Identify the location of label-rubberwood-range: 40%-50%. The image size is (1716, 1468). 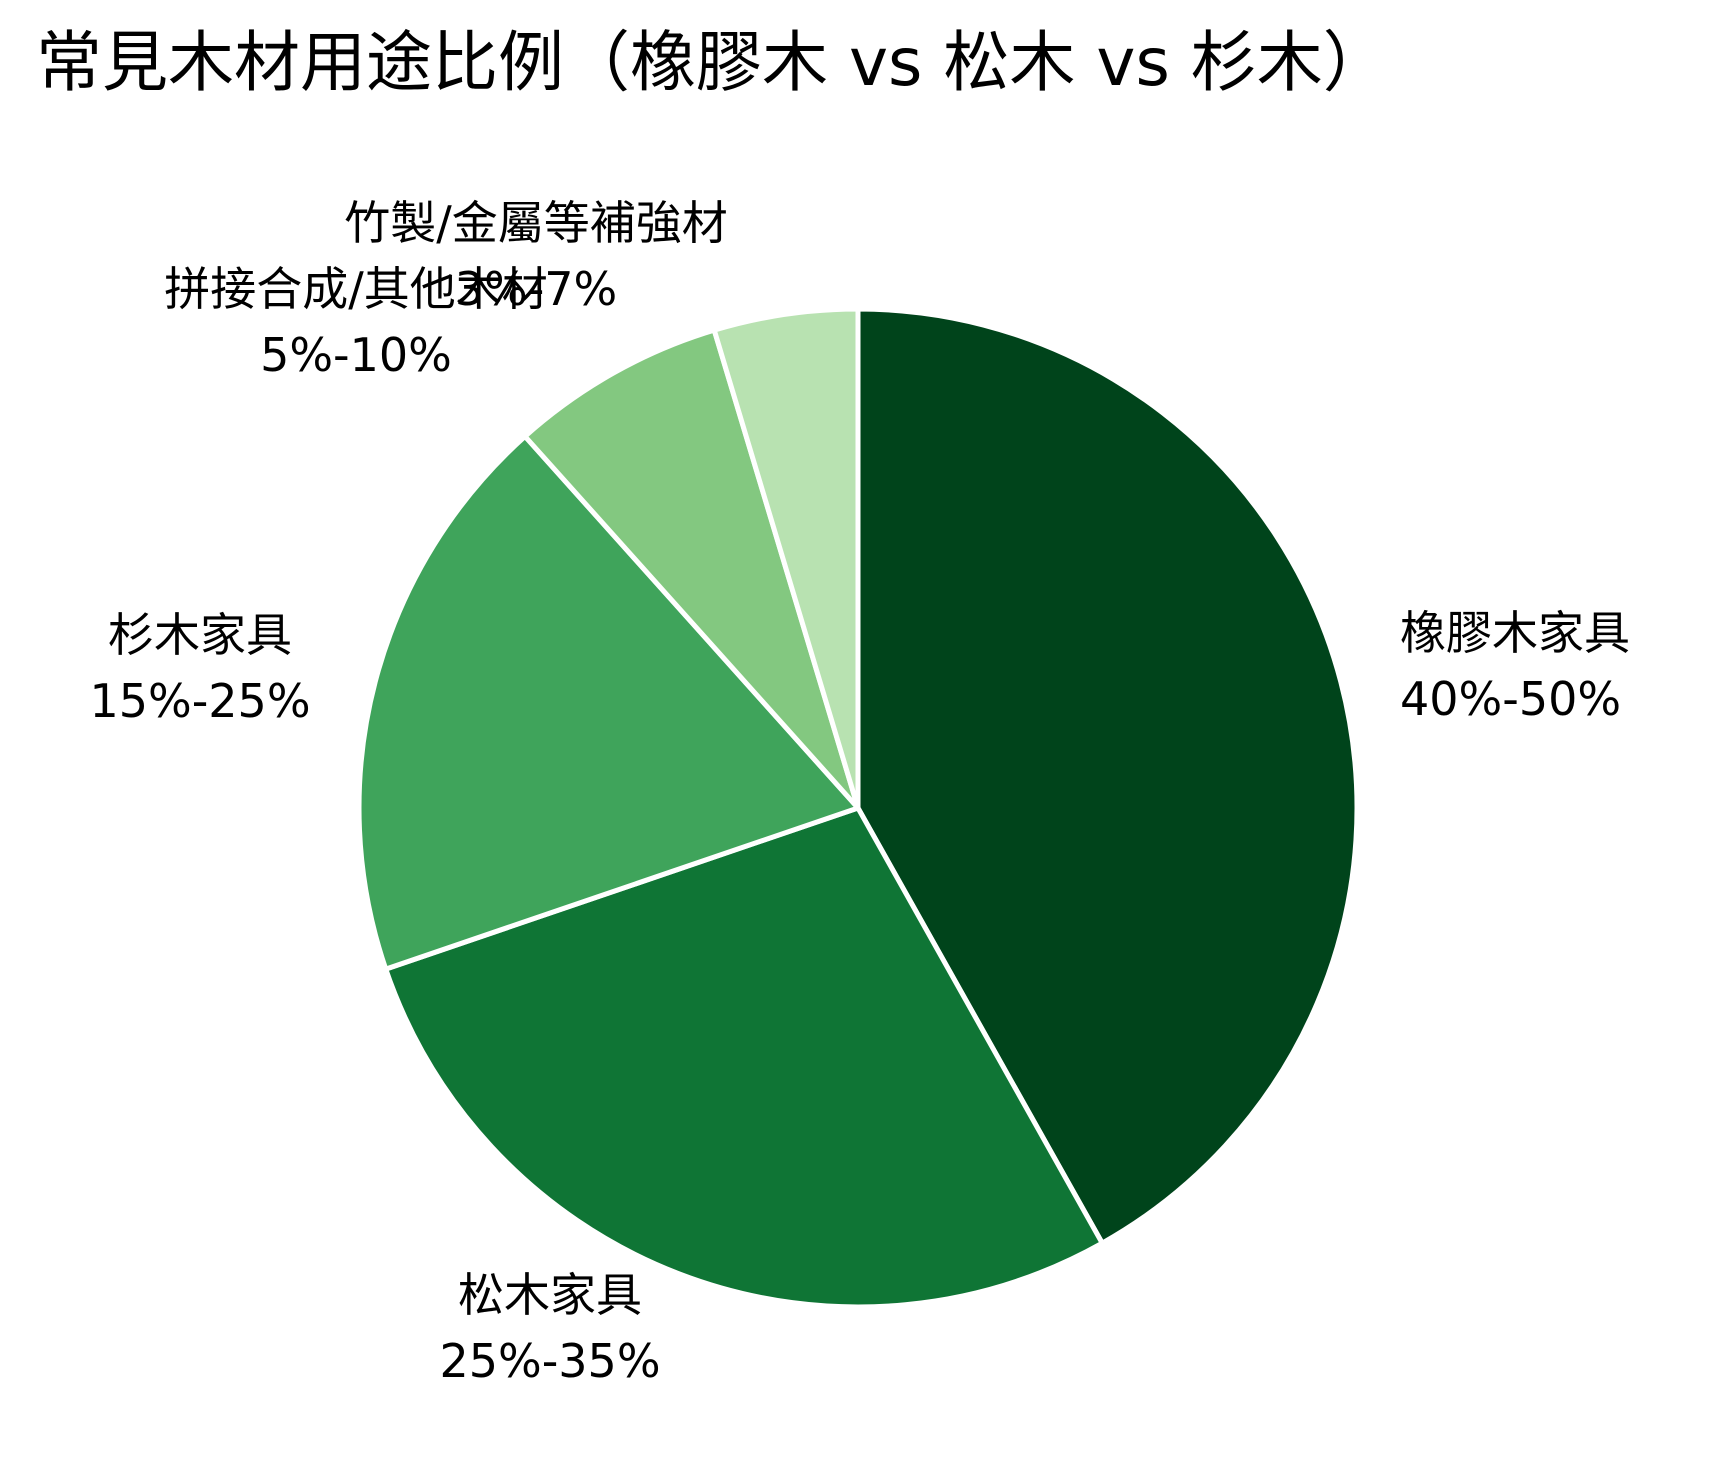
(1511, 699).